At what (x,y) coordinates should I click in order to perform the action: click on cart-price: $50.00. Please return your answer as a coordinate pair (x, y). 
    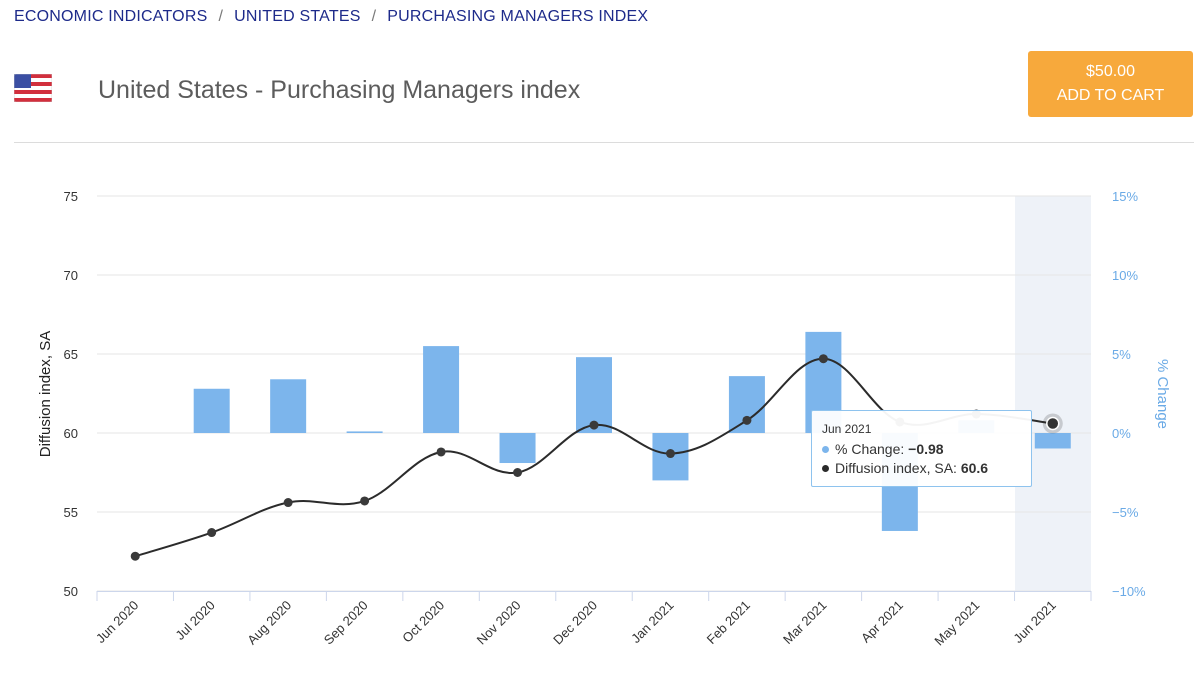
    Looking at the image, I should click on (1110, 71).